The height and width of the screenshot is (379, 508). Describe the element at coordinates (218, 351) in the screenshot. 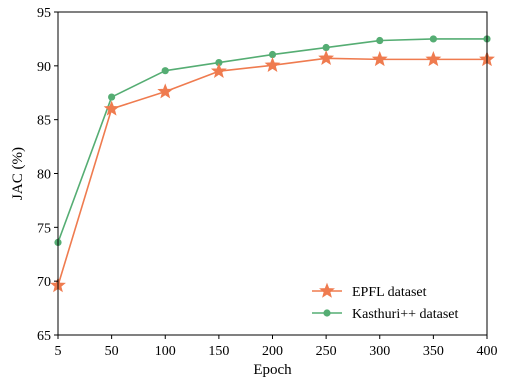

I see `x-tick-label: 150` at that location.